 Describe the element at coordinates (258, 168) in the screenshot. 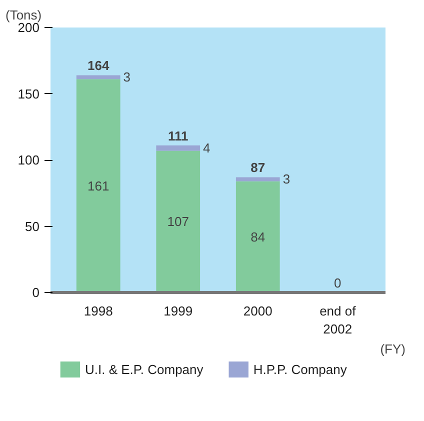

I see `total-label: 87` at that location.